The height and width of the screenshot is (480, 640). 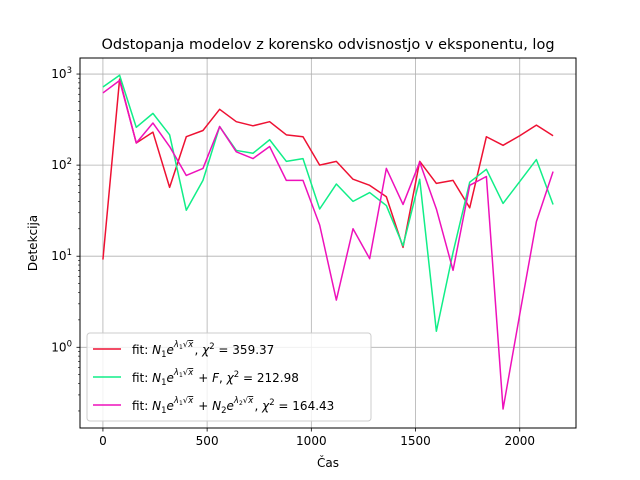 I want to click on y-tick-exponent: 2, so click(x=69, y=162).